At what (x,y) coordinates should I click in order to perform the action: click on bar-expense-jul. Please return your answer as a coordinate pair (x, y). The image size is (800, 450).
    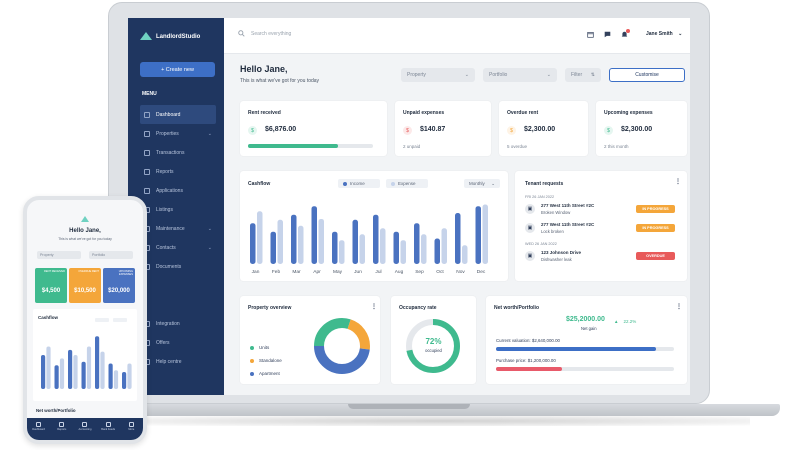
    Looking at the image, I should click on (383, 246).